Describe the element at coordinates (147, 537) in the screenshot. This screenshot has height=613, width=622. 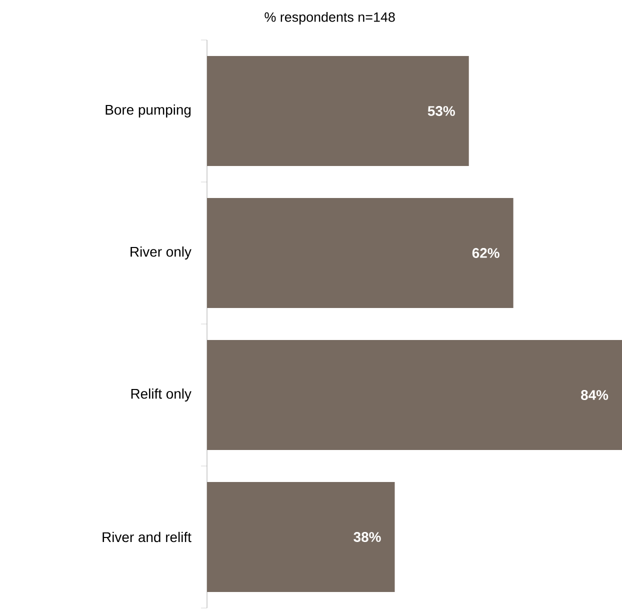
I see `y-tick-label: River and relift` at that location.